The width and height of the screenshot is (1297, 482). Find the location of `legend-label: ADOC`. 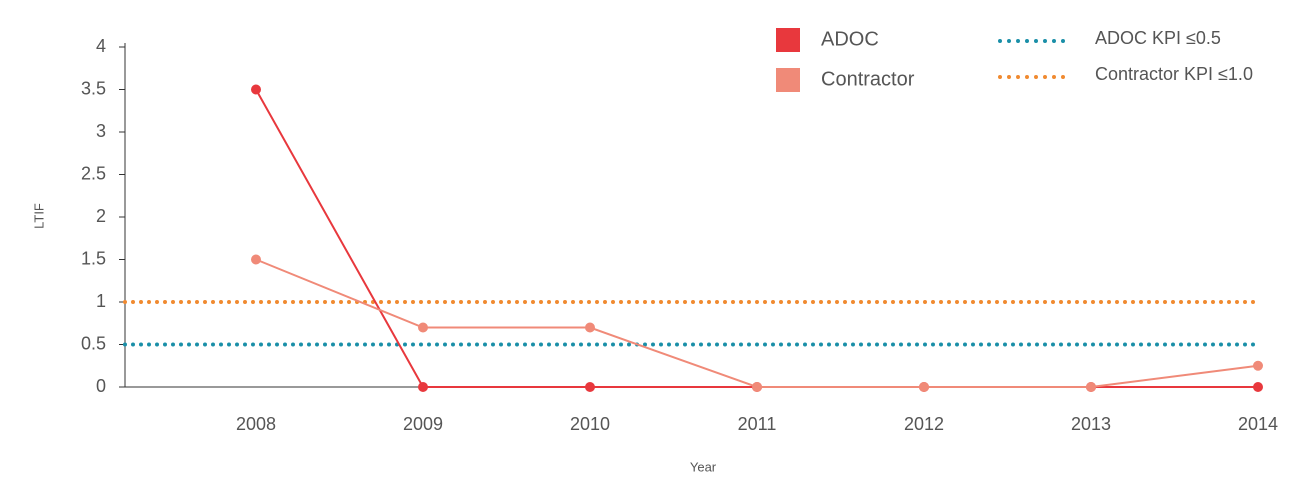

legend-label: ADOC is located at coordinates (850, 39).